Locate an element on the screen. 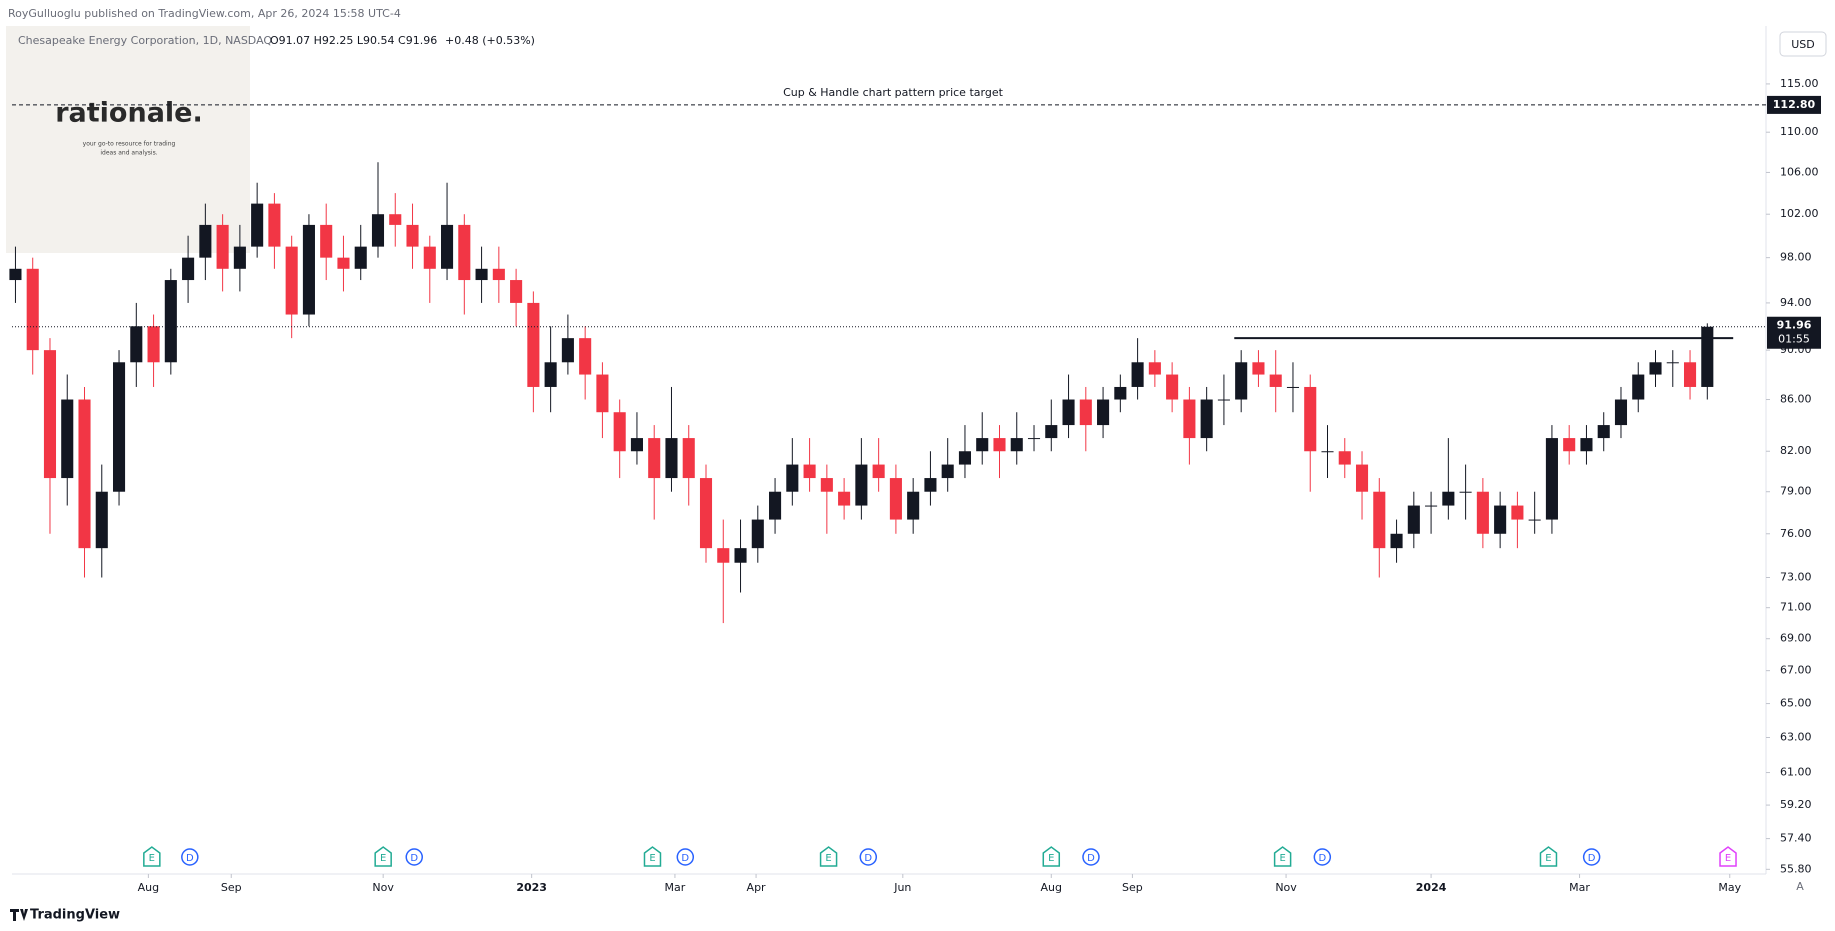  footer-logo: TradingView is located at coordinates (75, 915).